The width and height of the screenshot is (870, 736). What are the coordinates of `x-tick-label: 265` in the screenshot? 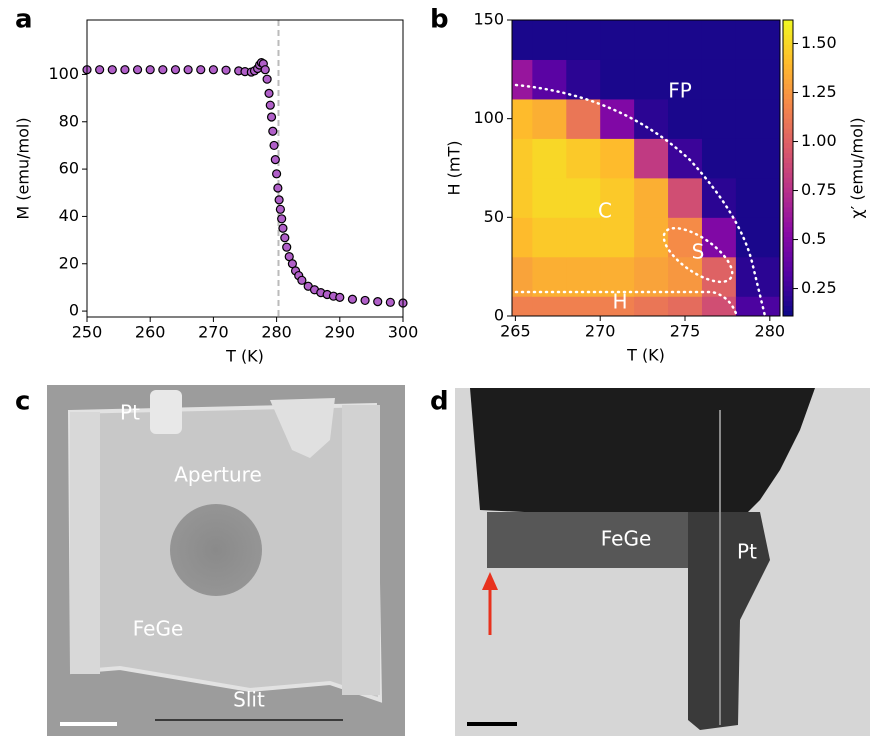 It's located at (515, 331).